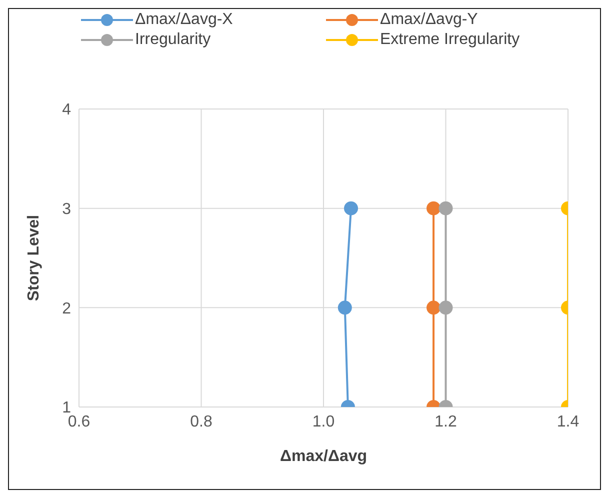 This screenshot has height=498, width=609. I want to click on y-tick-label: 2, so click(67, 309).